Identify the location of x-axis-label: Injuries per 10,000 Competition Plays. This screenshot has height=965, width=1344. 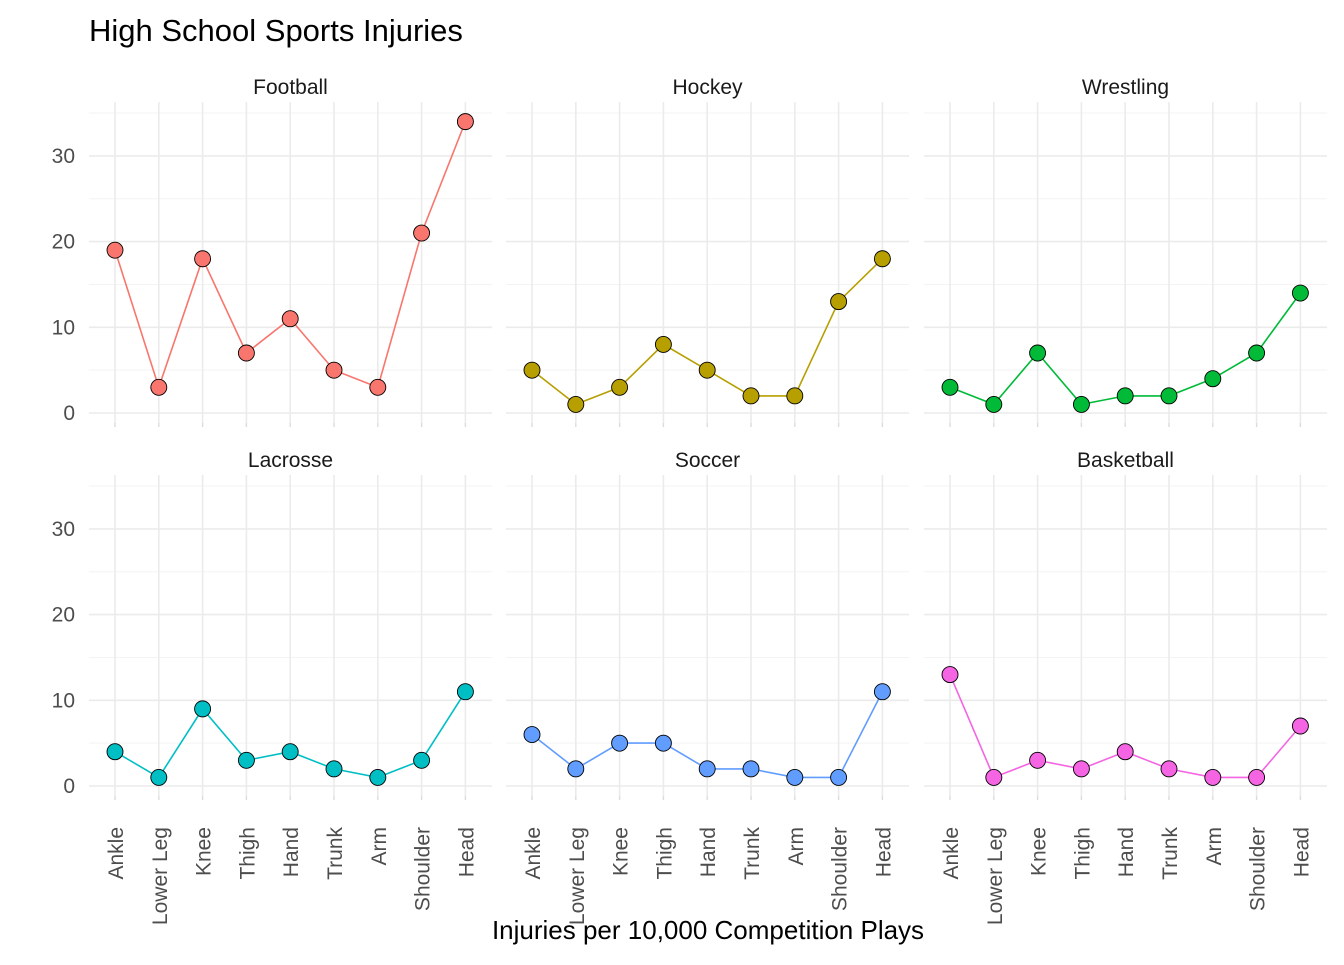
(708, 930).